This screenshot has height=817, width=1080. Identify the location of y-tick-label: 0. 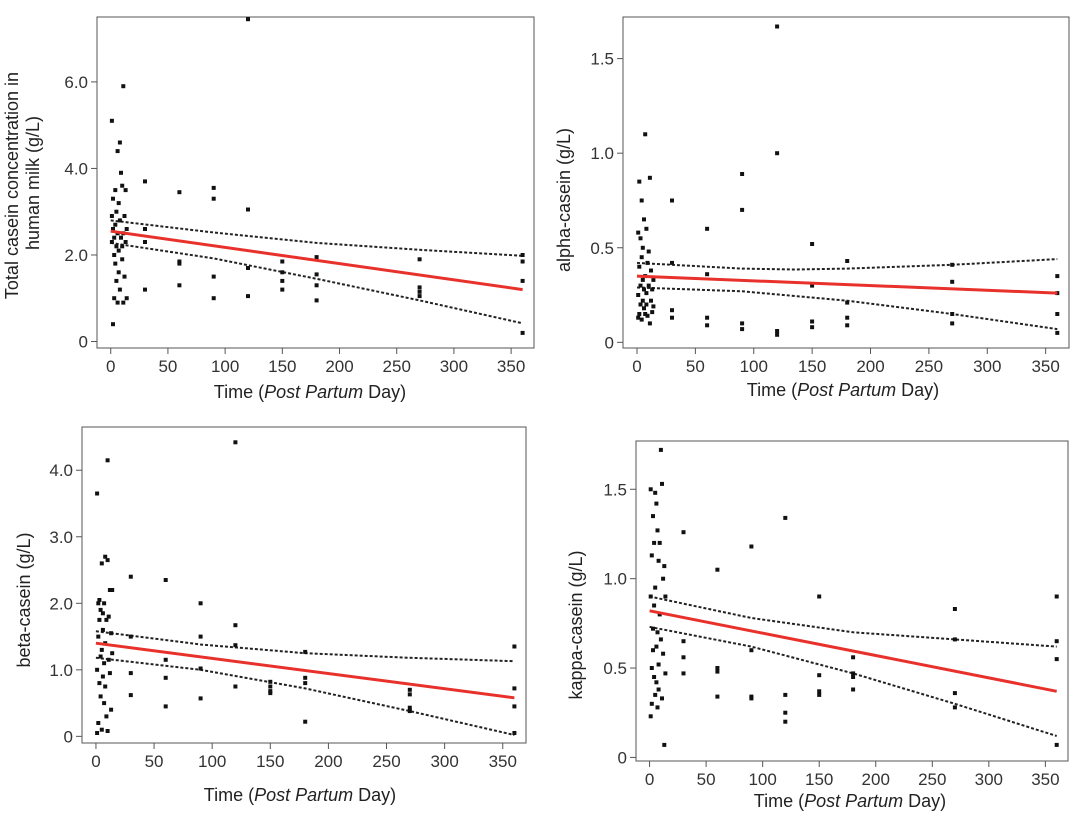
(622, 757).